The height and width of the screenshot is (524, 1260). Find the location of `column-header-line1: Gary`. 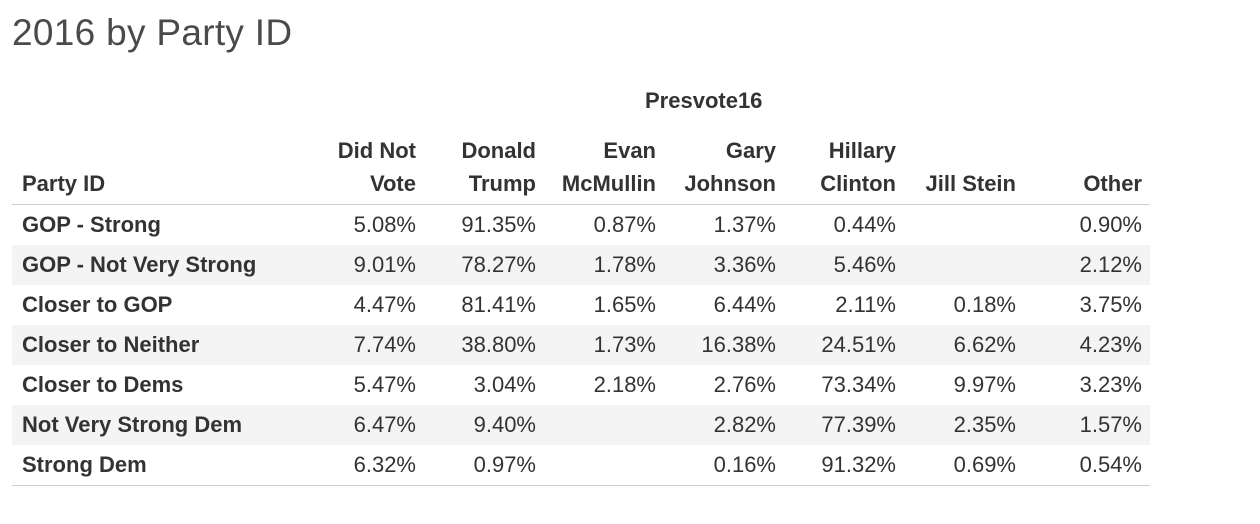

column-header-line1: Gary is located at coordinates (750, 150).